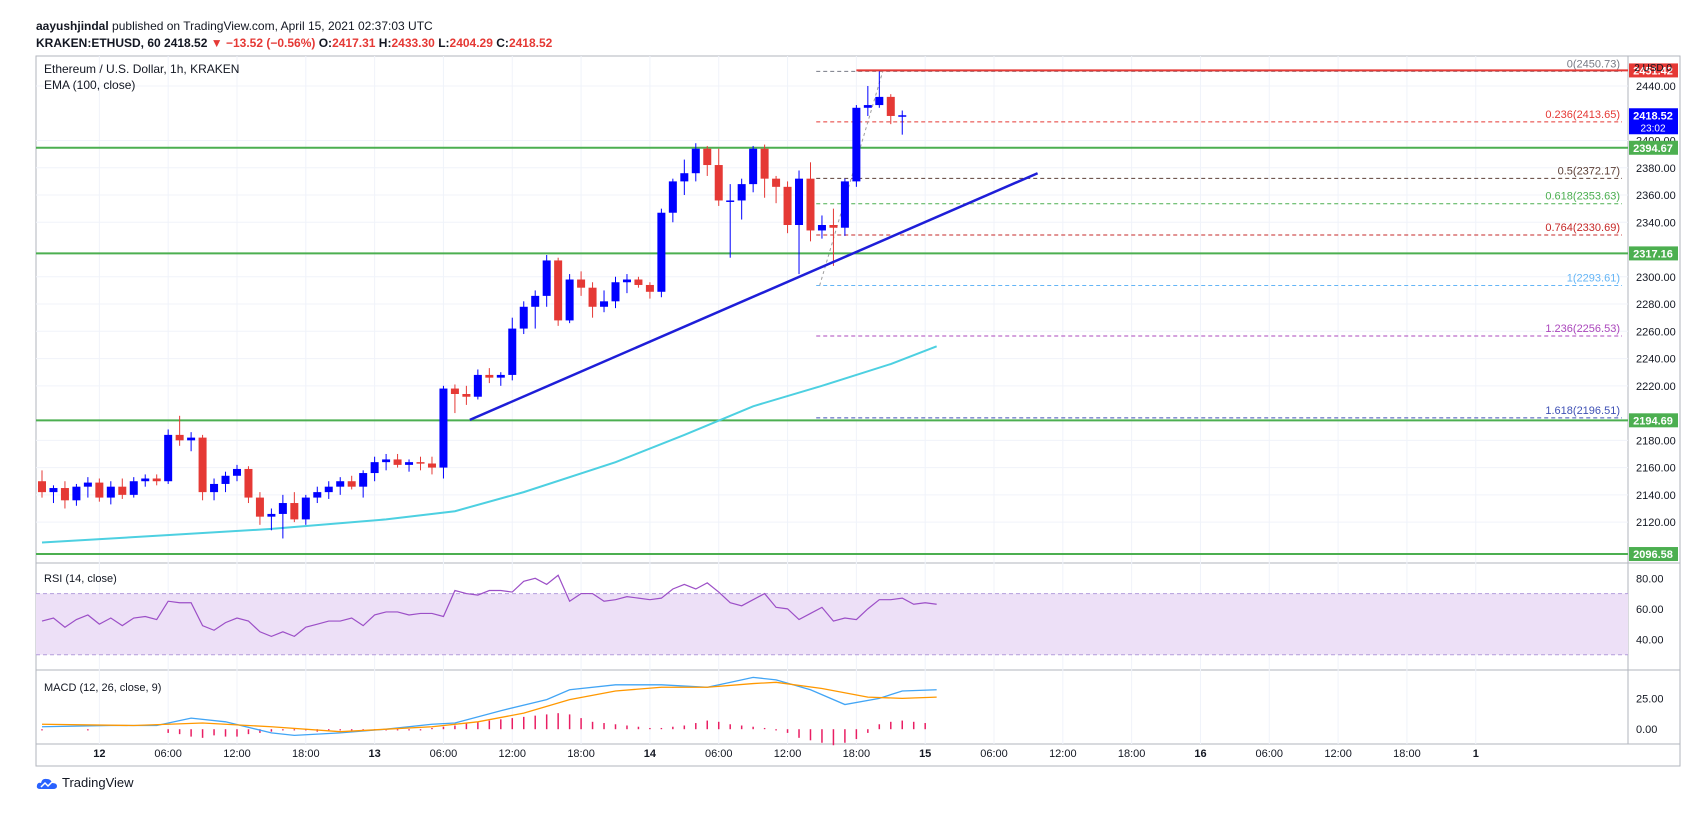 This screenshot has height=820, width=1708. What do you see at coordinates (1656, 87) in the screenshot?
I see `price-tick-label: 2440.00` at bounding box center [1656, 87].